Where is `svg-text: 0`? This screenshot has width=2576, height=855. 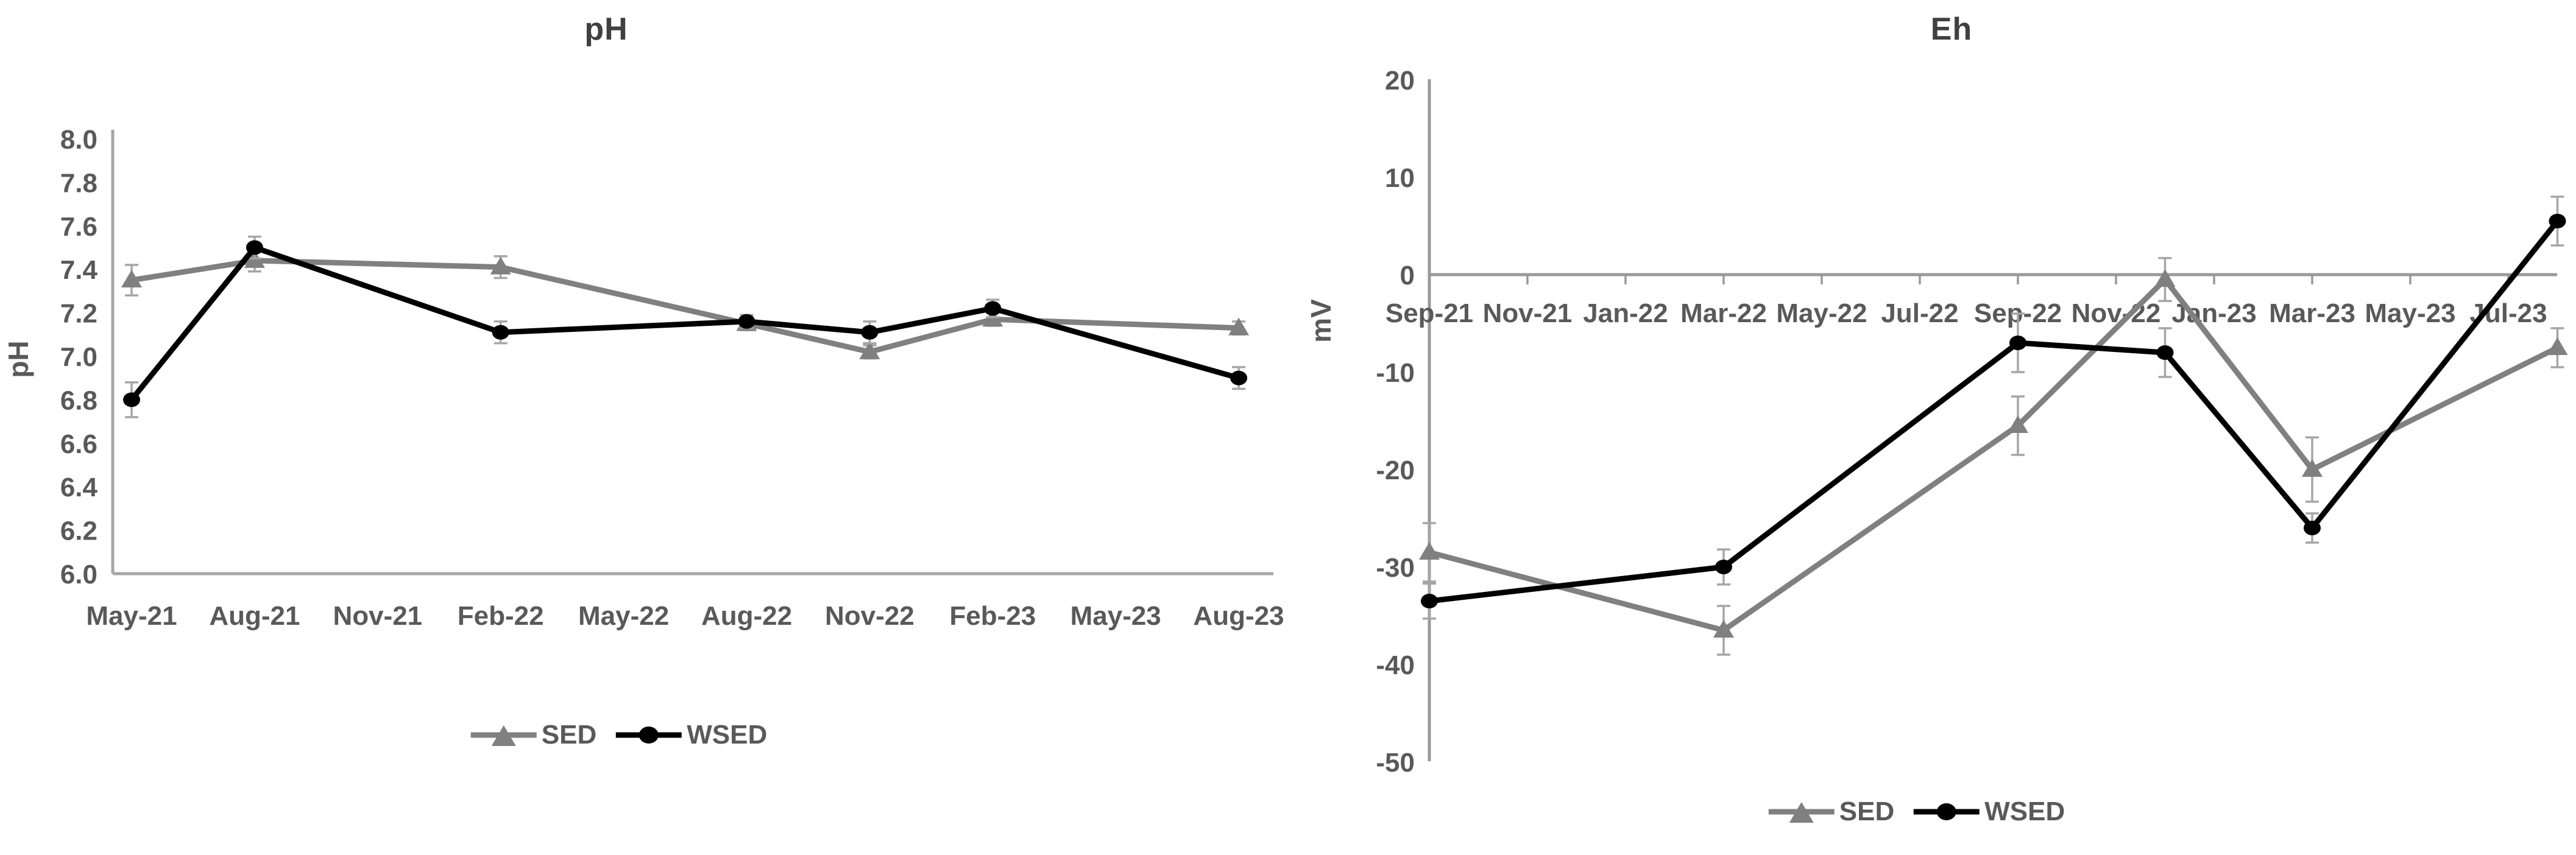 svg-text: 0 is located at coordinates (1407, 275).